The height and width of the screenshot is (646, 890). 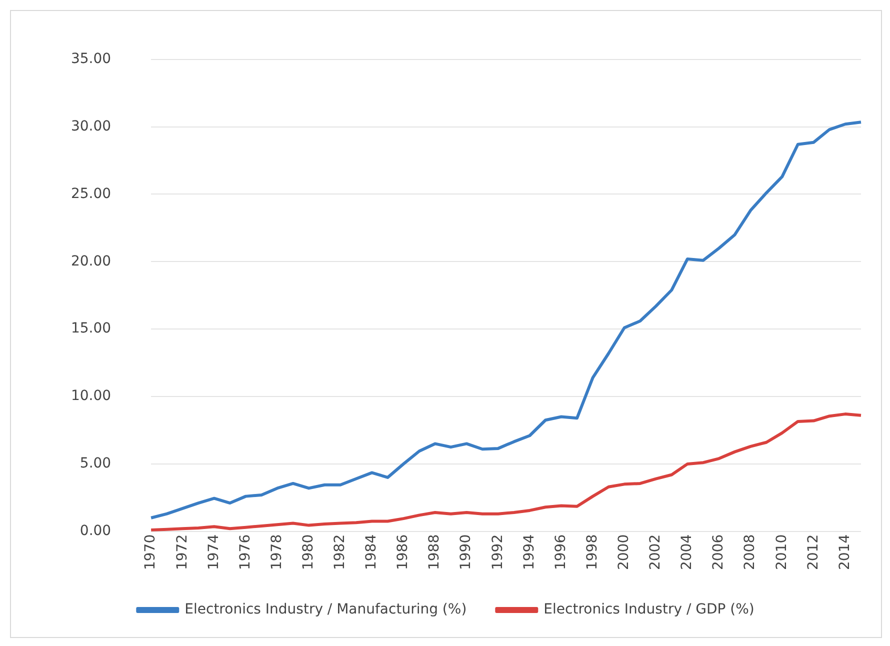 What do you see at coordinates (182, 552) in the screenshot?
I see `x-tick-label: 1972` at bounding box center [182, 552].